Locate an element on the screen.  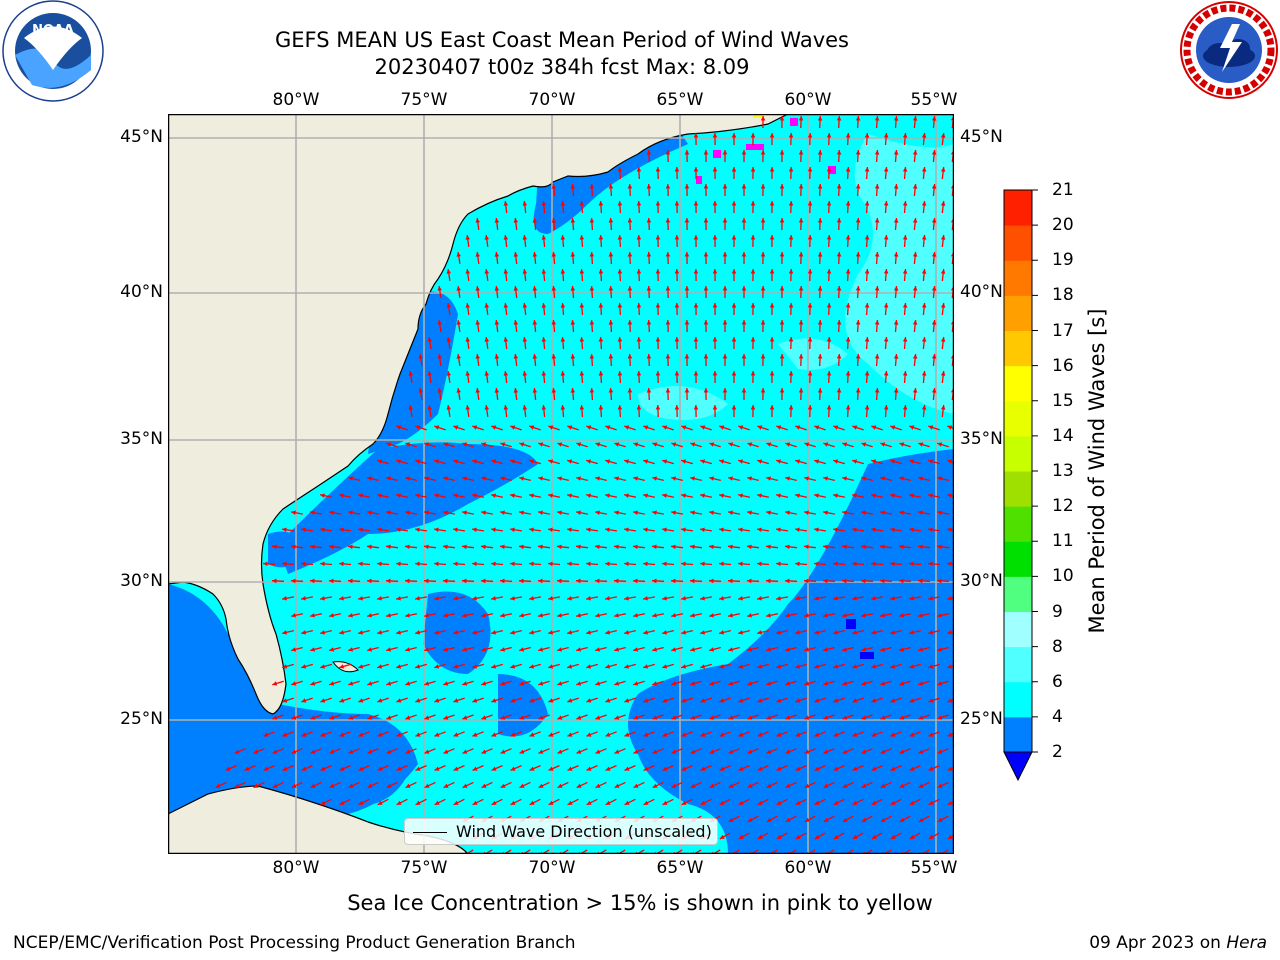
lat-label-right: 40°N is located at coordinates (981, 292).